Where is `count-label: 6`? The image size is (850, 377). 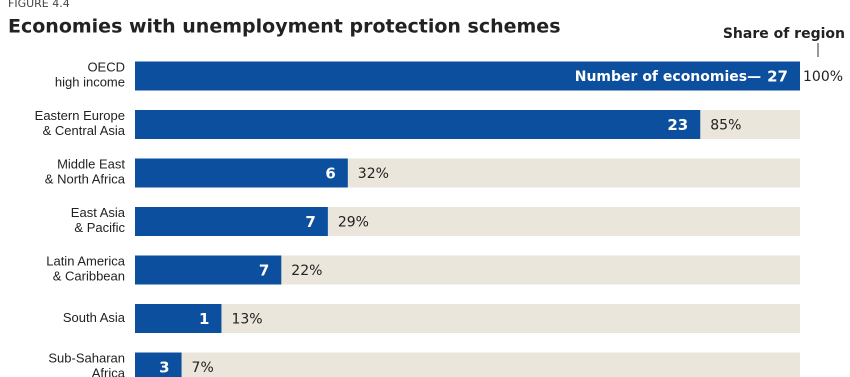 count-label: 6 is located at coordinates (330, 174).